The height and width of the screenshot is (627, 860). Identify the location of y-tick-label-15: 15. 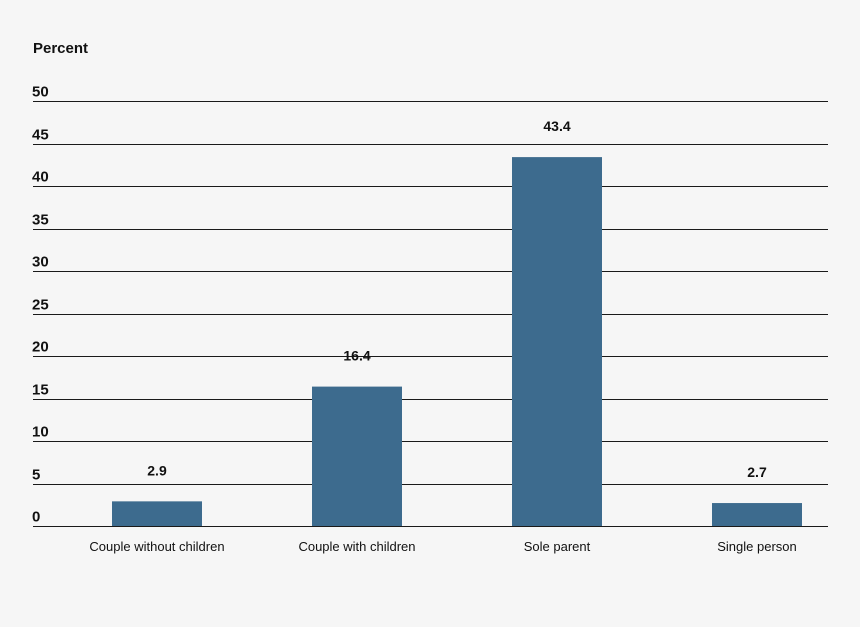
(40, 390).